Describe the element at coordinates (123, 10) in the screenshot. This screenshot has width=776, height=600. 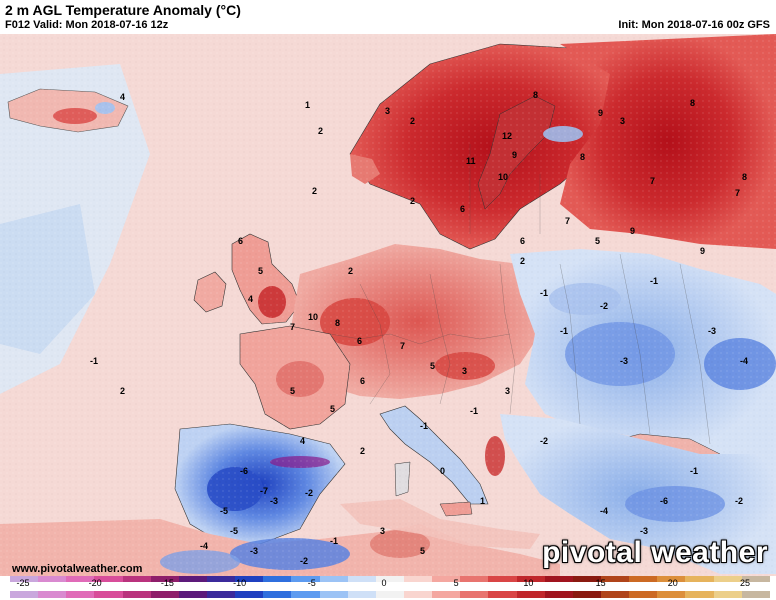
I see `map-title: 2 m AGL Temperature Anomaly (°C)` at that location.